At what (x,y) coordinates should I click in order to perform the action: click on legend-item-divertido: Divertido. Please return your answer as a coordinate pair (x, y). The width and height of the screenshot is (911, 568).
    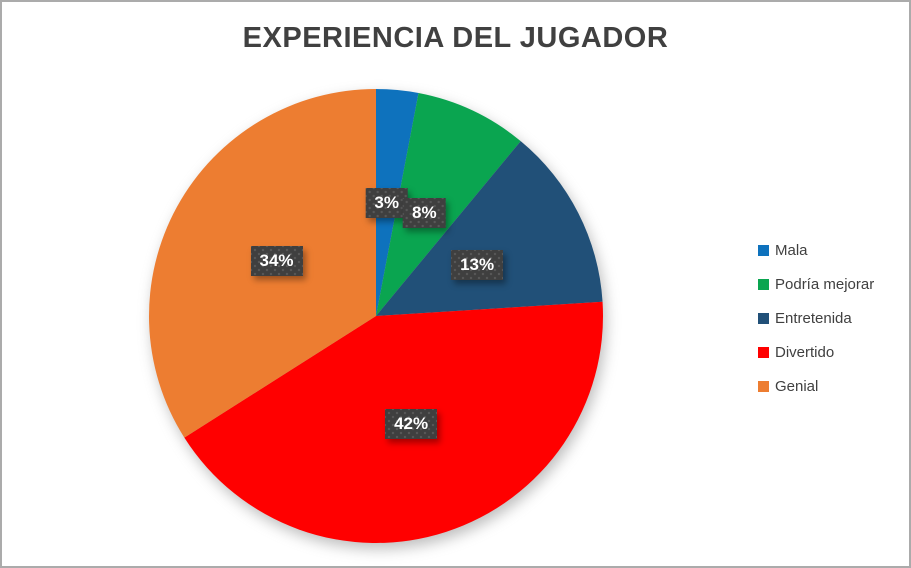
    Looking at the image, I should click on (816, 352).